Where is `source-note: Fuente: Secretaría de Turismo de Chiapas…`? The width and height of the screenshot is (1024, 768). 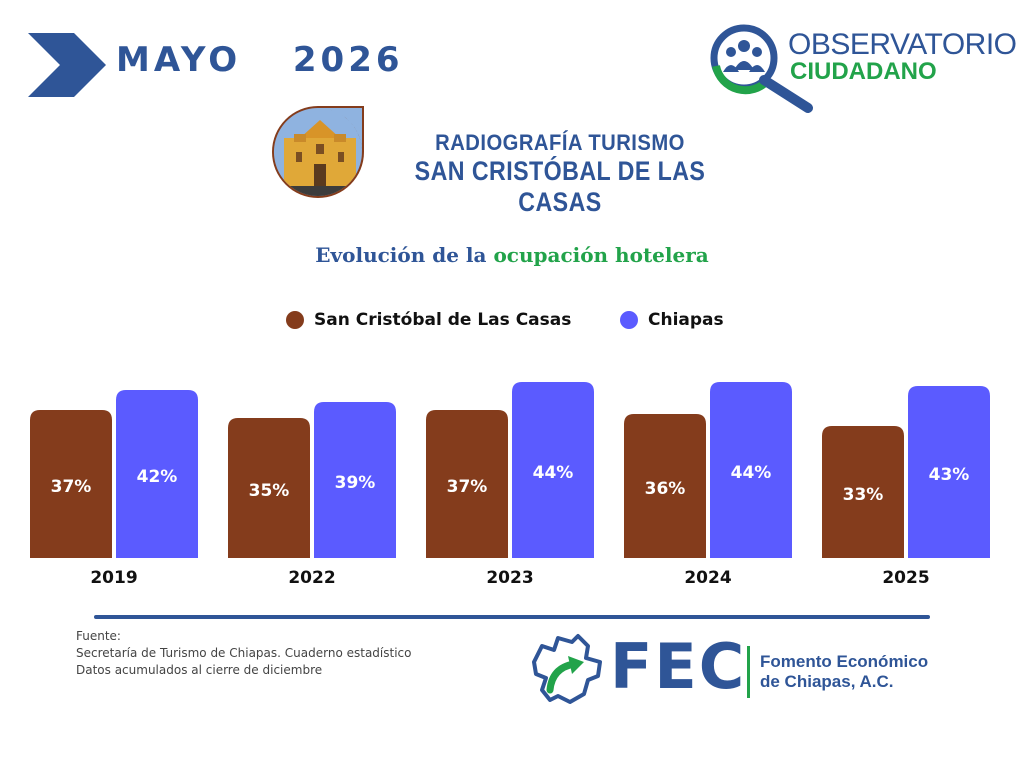
source-note: Fuente: Secretaría de Turismo de Chiapas… is located at coordinates (243, 653).